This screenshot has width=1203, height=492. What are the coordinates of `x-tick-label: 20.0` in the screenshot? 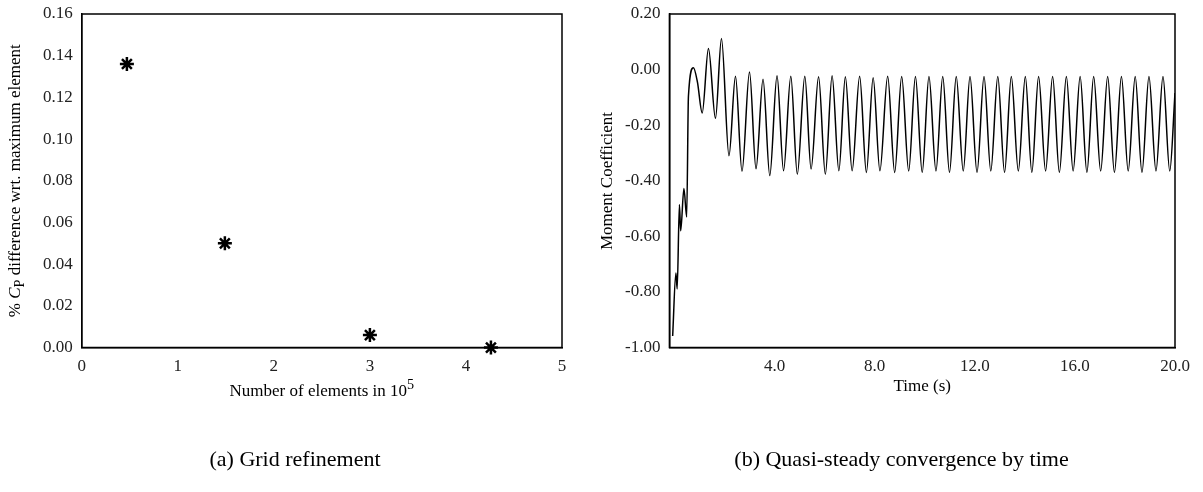 It's located at (1175, 366).